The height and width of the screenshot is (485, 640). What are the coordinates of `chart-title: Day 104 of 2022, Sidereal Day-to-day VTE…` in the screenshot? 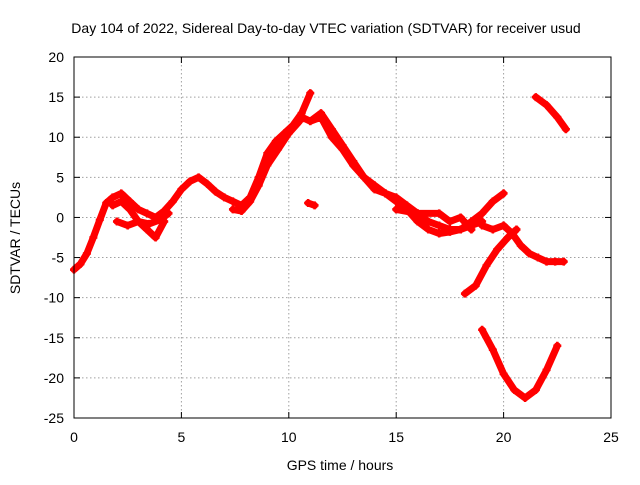 It's located at (325, 28).